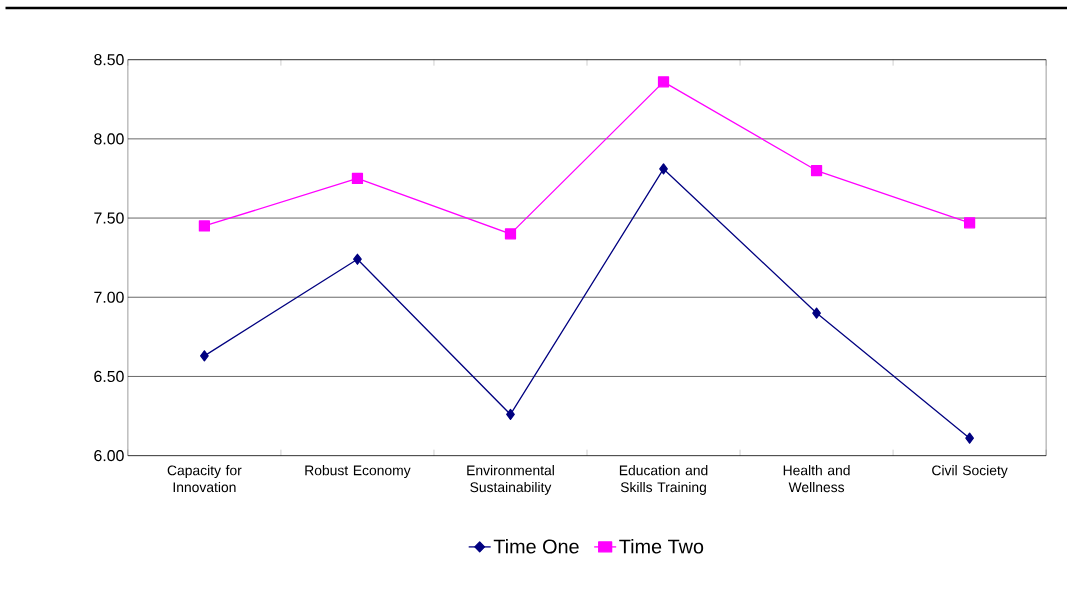  I want to click on x-tick-label: Robust Economy, so click(358, 472).